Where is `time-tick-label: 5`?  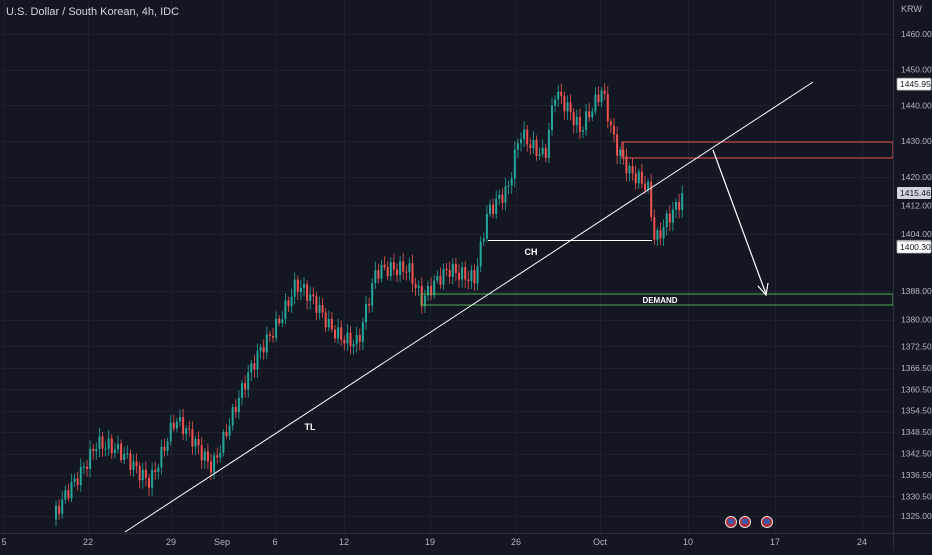 time-tick-label: 5 is located at coordinates (3, 542).